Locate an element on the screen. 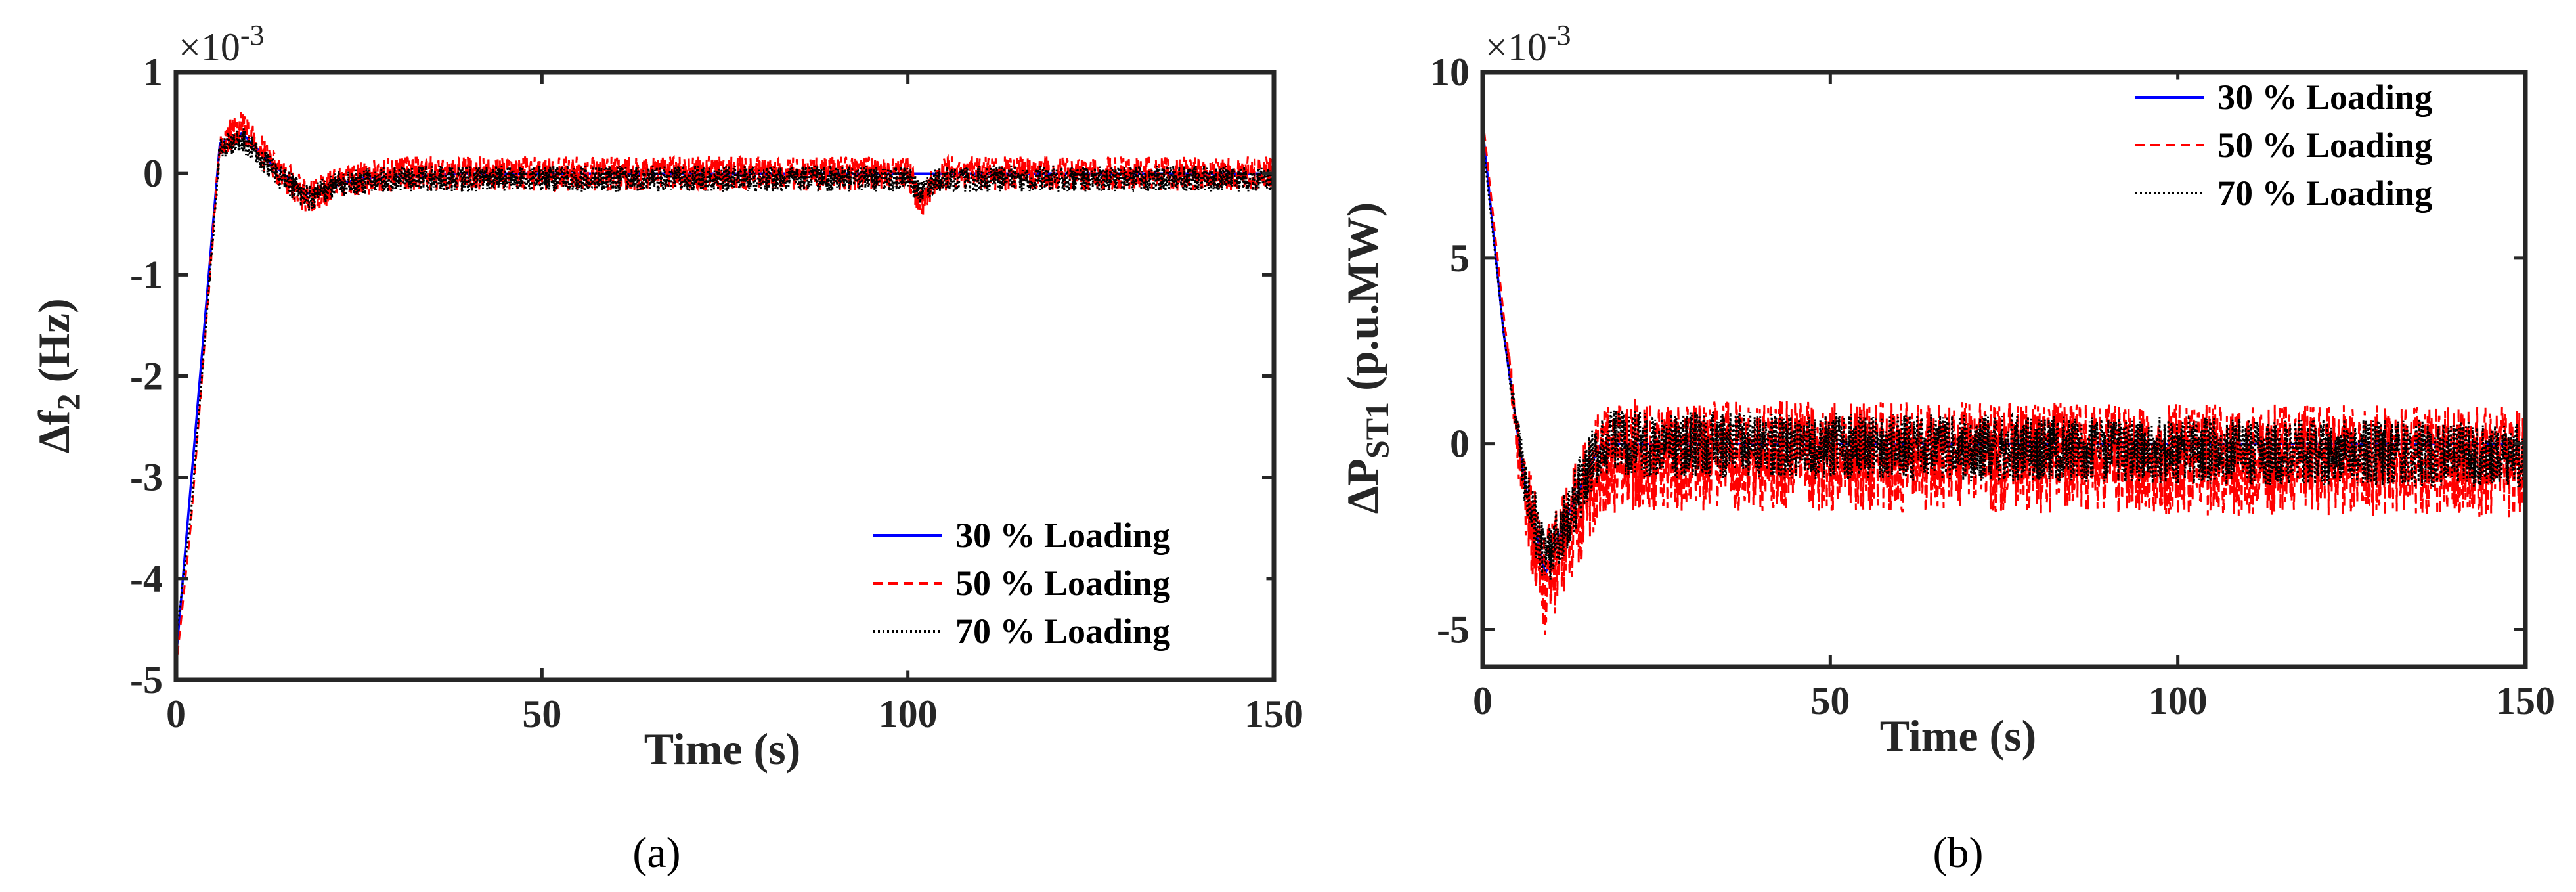 The height and width of the screenshot is (892, 2576). y-tick-label: 1 is located at coordinates (153, 72).